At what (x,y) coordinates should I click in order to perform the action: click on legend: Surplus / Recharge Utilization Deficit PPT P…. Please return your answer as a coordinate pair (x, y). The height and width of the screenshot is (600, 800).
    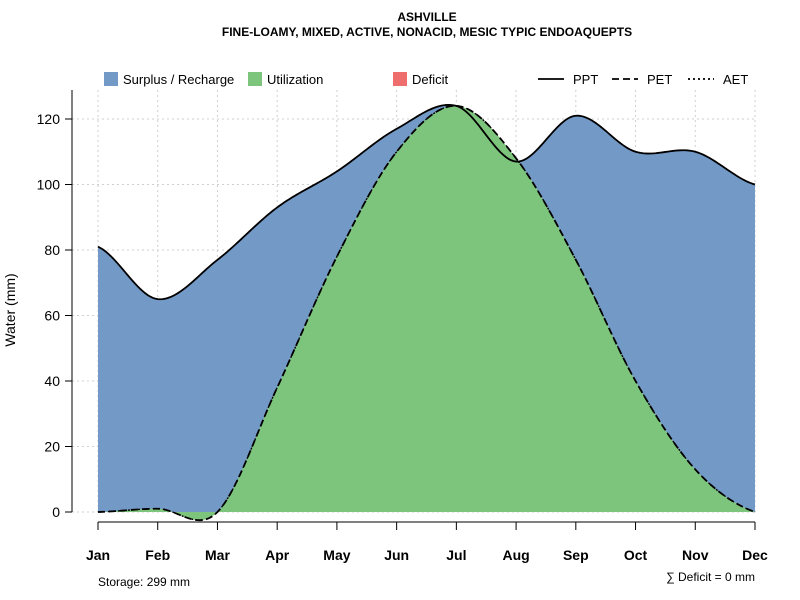
    Looking at the image, I should click on (426, 79).